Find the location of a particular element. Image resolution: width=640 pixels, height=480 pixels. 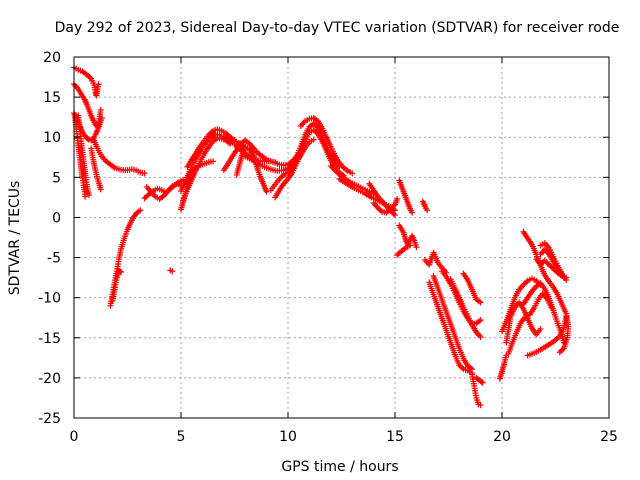

y-tick-label: 20 is located at coordinates (52, 58).